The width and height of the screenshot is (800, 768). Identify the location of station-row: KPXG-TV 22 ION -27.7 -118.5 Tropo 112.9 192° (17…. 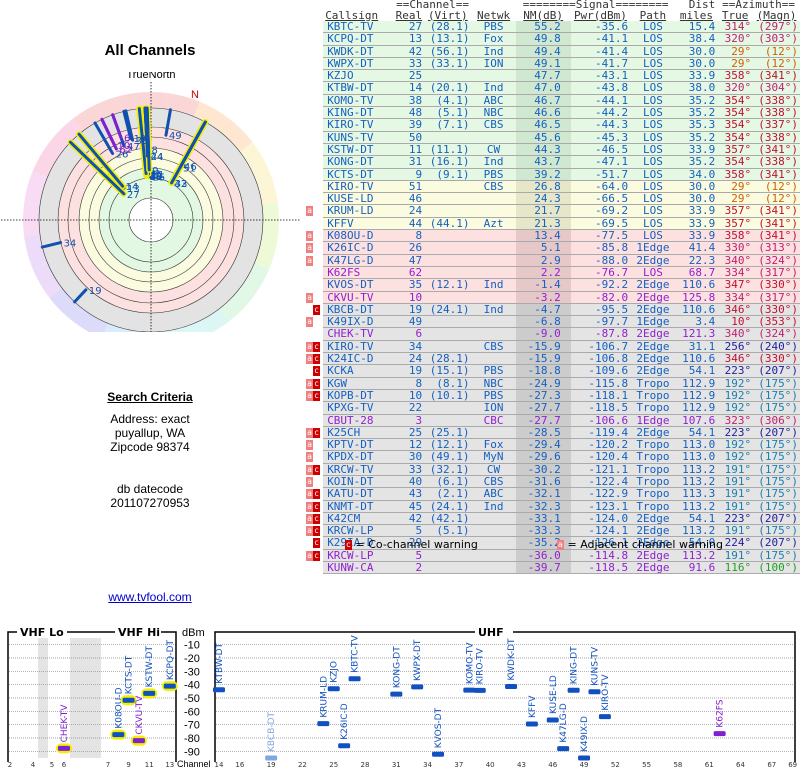
(553, 408).